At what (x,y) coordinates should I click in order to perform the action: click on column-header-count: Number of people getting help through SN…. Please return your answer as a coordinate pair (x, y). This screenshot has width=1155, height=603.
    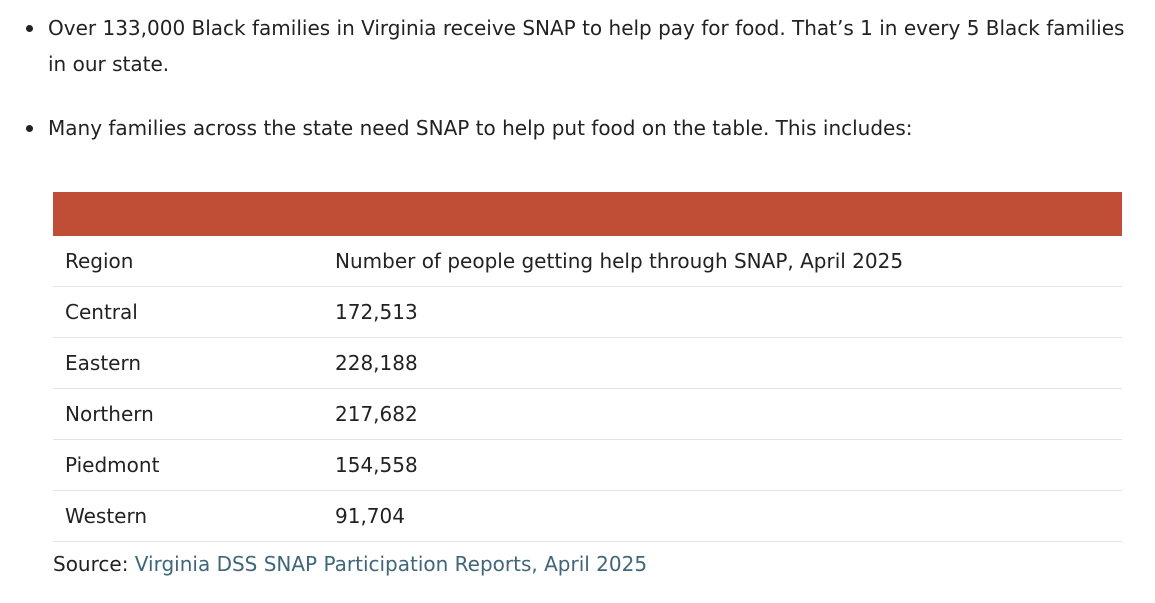
    Looking at the image, I should click on (722, 261).